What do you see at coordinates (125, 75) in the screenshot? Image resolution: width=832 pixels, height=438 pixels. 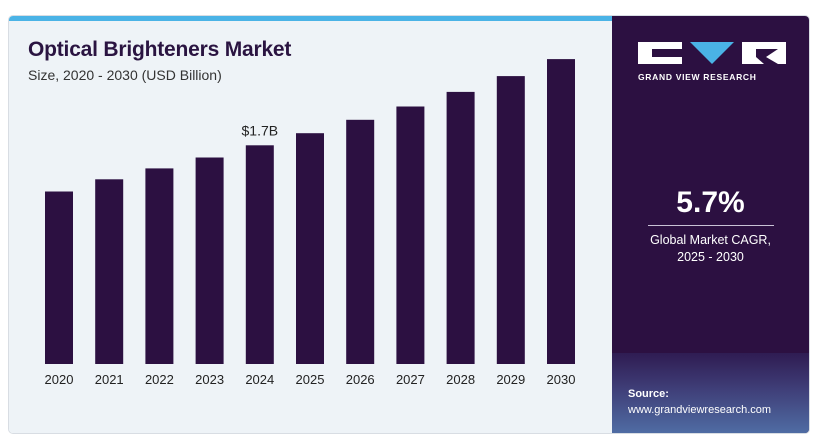 I see `chart-subtitle: Size, 2020 - 2030 (USD Billion)` at bounding box center [125, 75].